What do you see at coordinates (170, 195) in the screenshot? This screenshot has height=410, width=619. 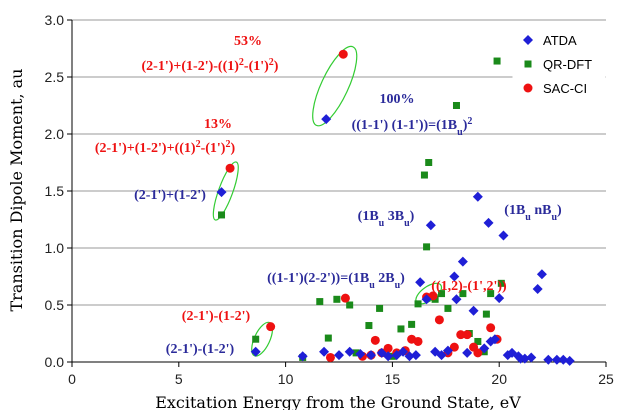 I see `annotation-aplus: (2-1')+(1-2')` at bounding box center [170, 195].